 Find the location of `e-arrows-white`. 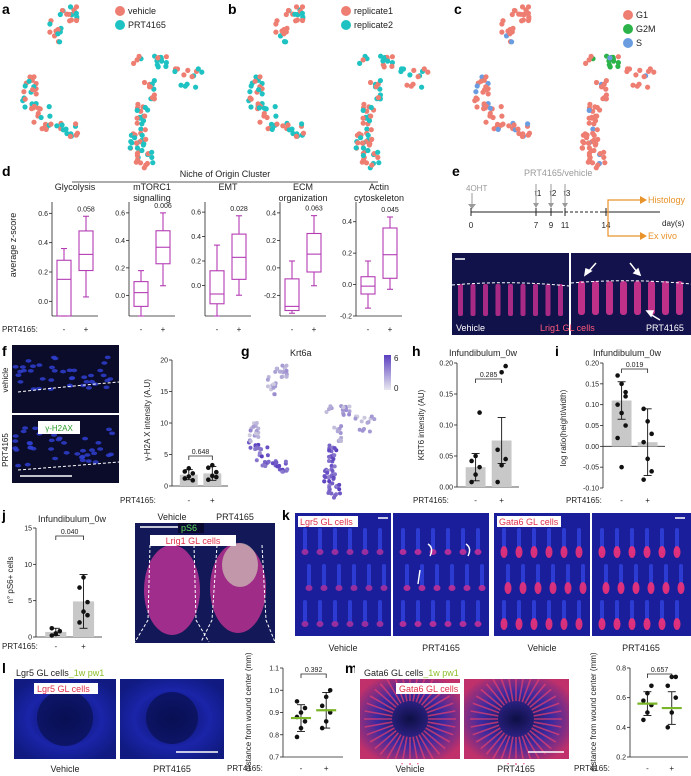

e-arrows-white is located at coordinates (622, 291).